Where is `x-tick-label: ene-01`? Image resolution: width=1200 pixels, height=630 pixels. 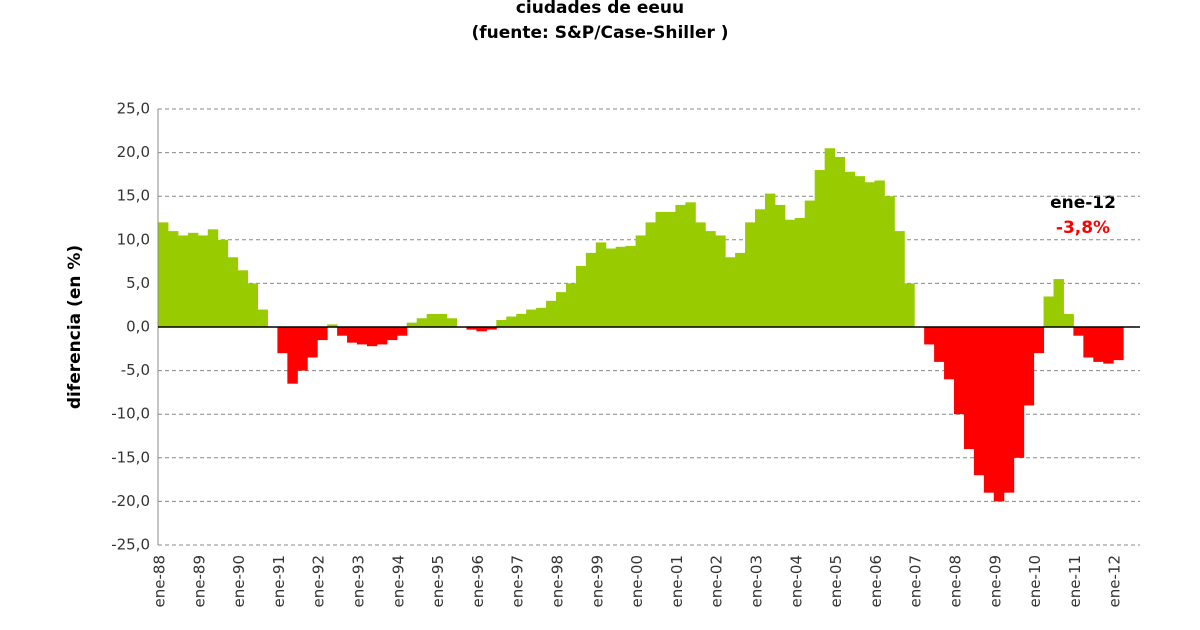 x-tick-label: ene-01 is located at coordinates (677, 581).